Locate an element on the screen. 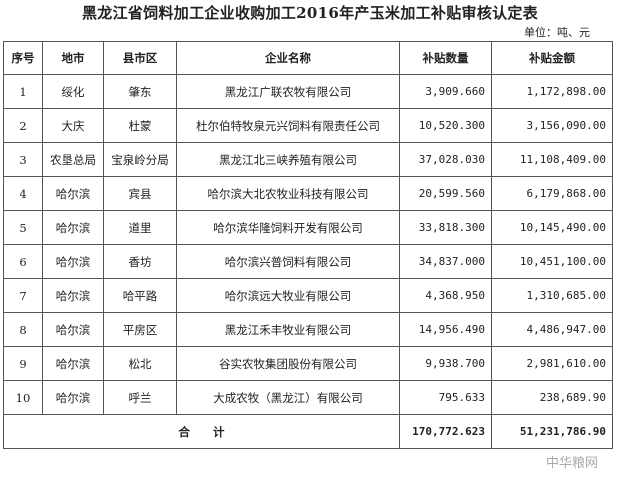  cell-amount: 238,689.90 is located at coordinates (552, 397).